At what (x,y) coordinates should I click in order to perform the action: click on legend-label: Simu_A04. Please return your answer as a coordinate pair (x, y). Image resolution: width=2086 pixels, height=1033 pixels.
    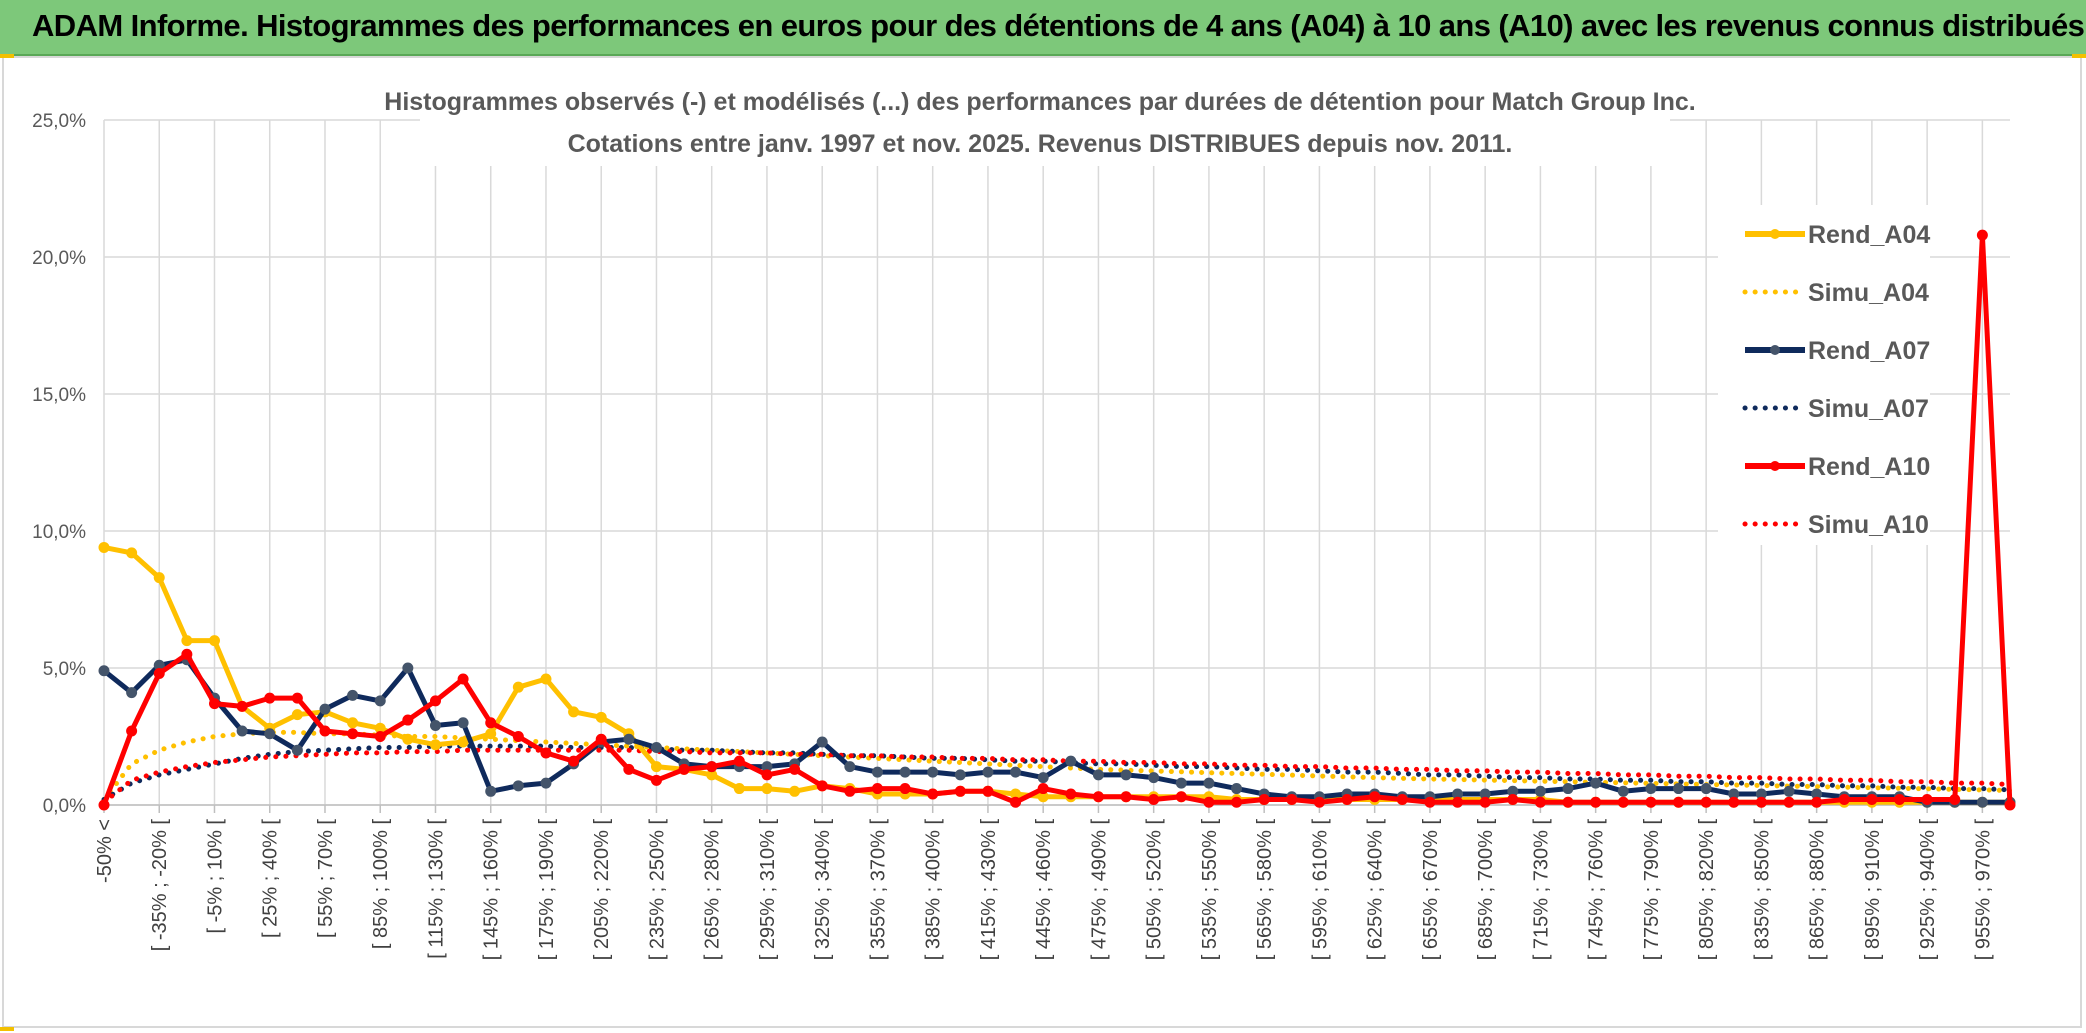
    Looking at the image, I should click on (1868, 293).